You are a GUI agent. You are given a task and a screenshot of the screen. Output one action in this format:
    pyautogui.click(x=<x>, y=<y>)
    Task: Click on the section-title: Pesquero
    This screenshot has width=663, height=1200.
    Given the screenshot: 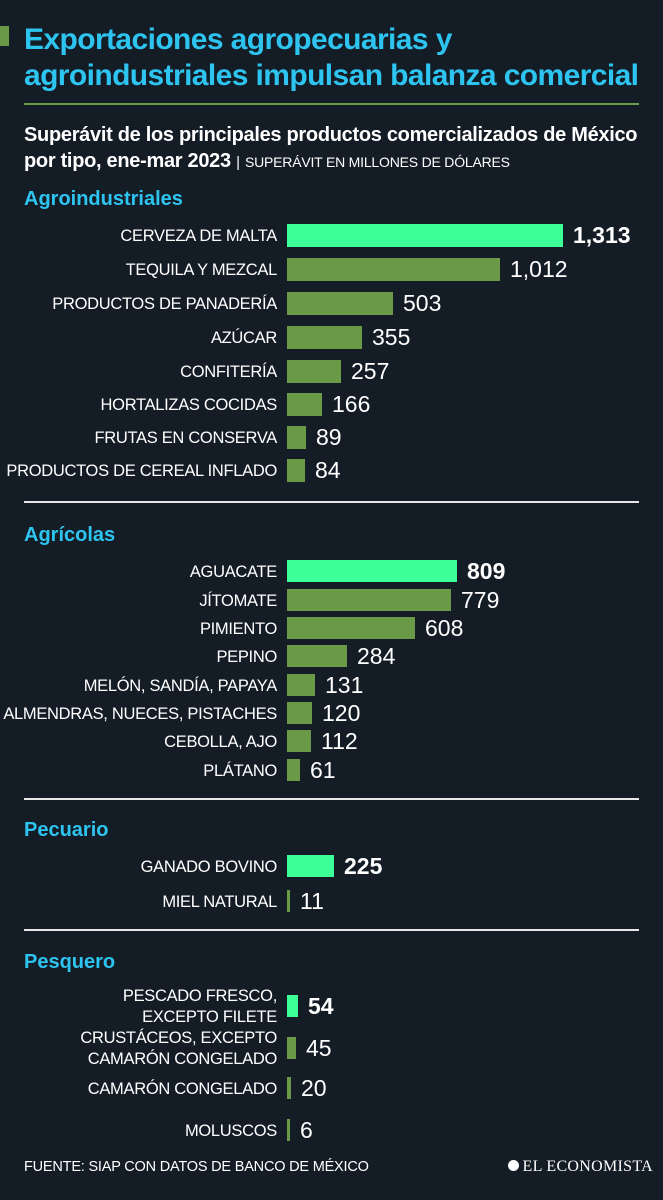 What is the action you would take?
    pyautogui.click(x=70, y=962)
    